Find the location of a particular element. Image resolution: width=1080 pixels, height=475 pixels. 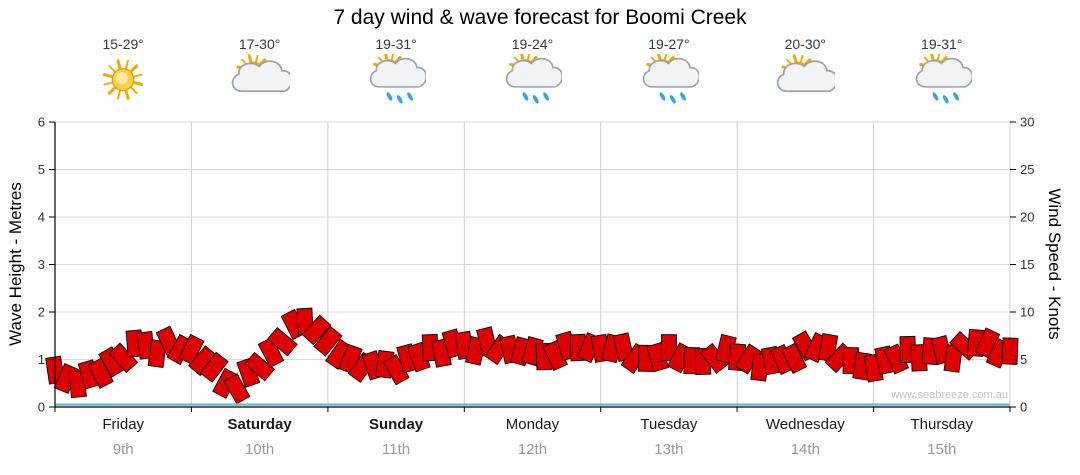

day-date: 12th is located at coordinates (532, 449).